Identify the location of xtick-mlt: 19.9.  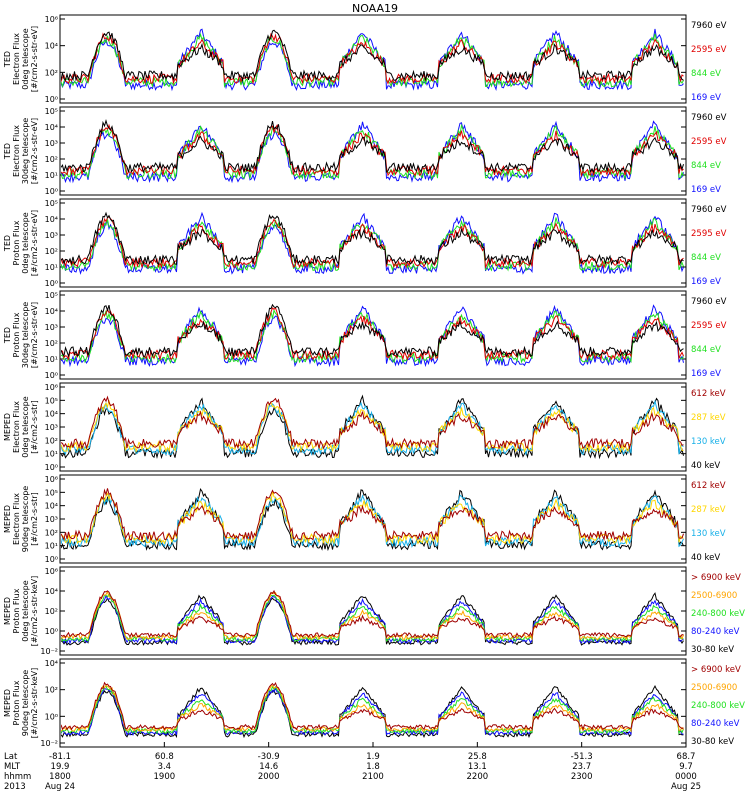
(60, 767).